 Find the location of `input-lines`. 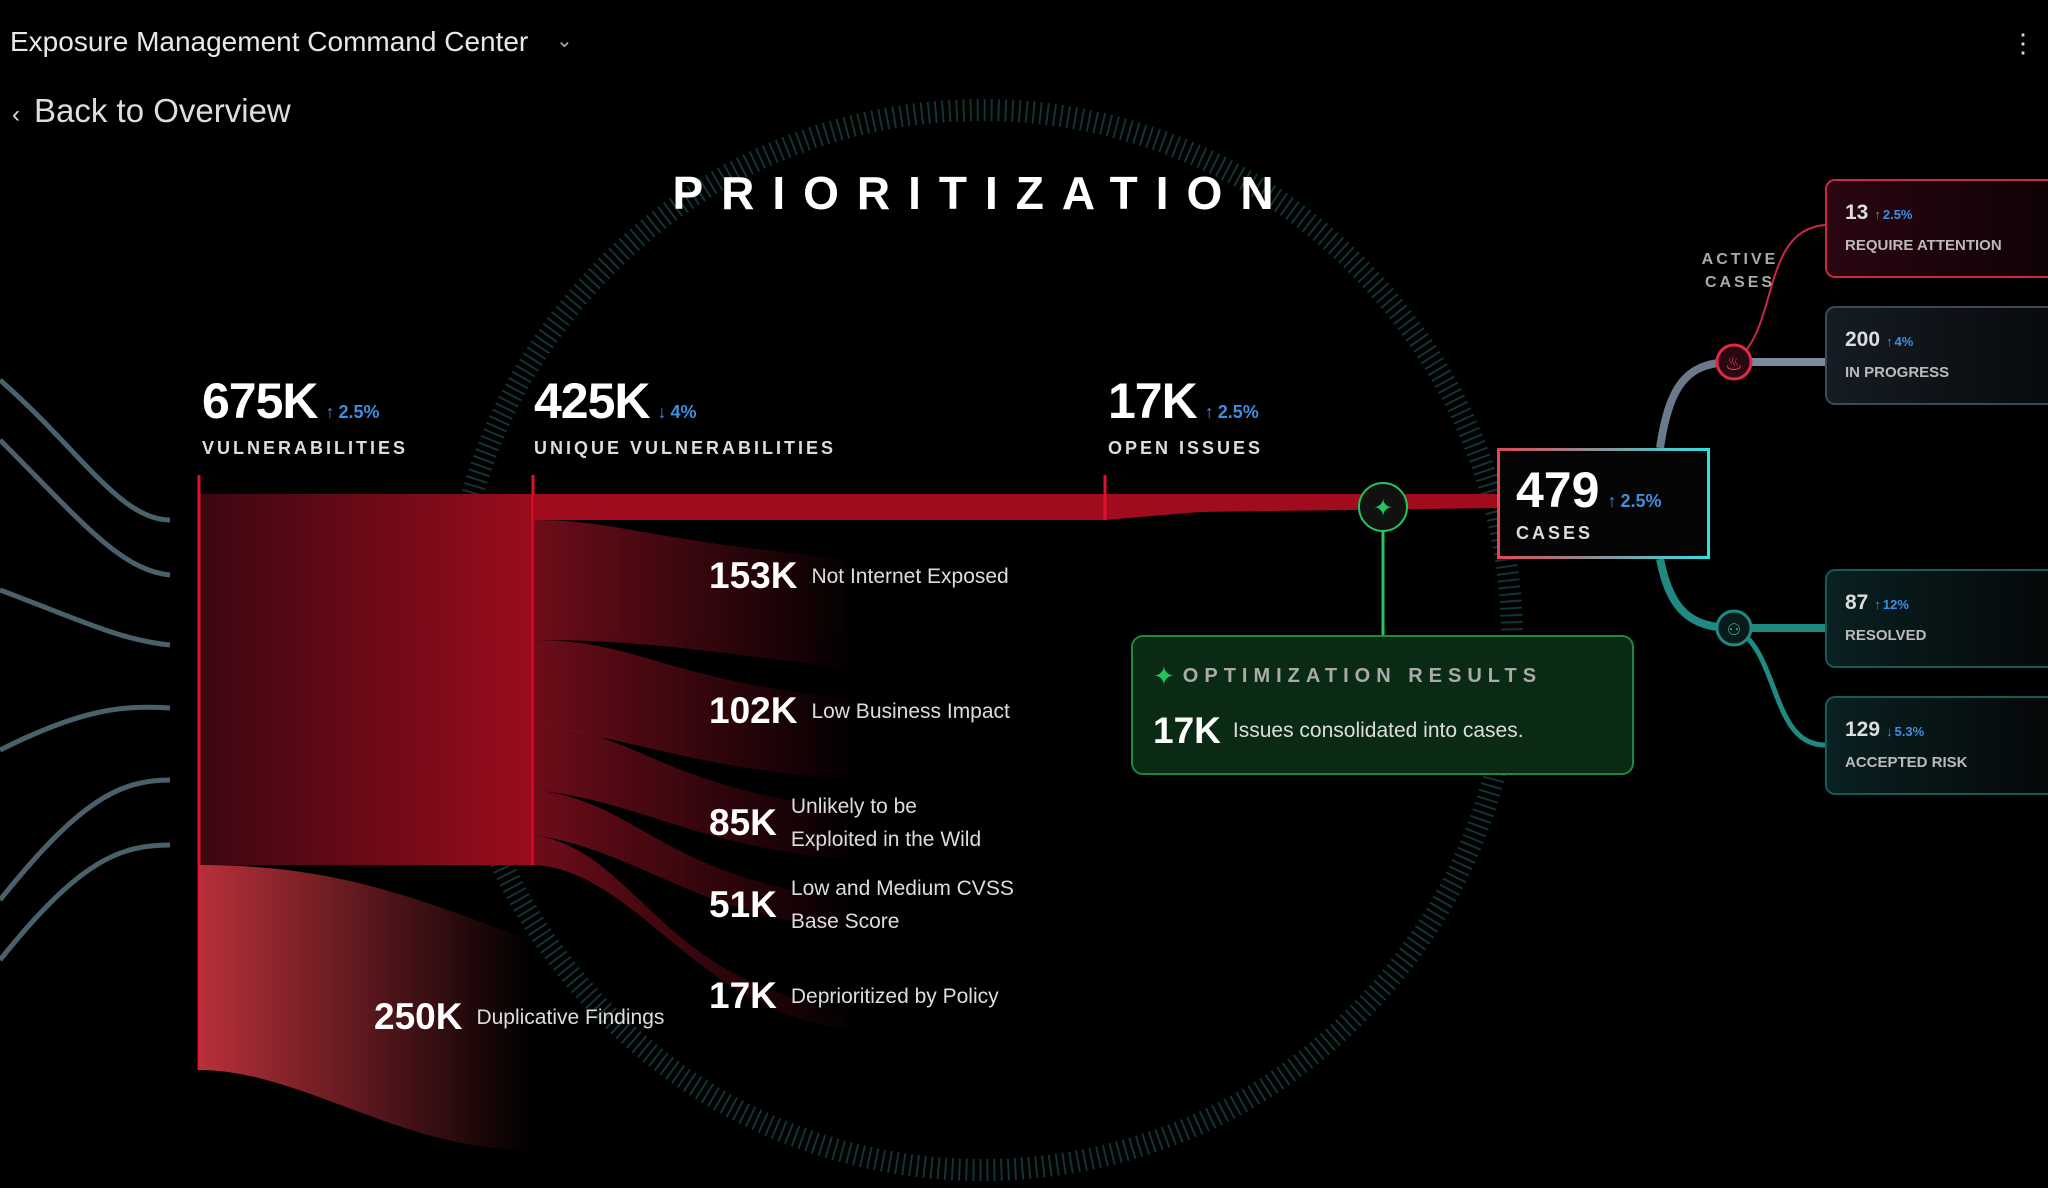

input-lines is located at coordinates (85, 670).